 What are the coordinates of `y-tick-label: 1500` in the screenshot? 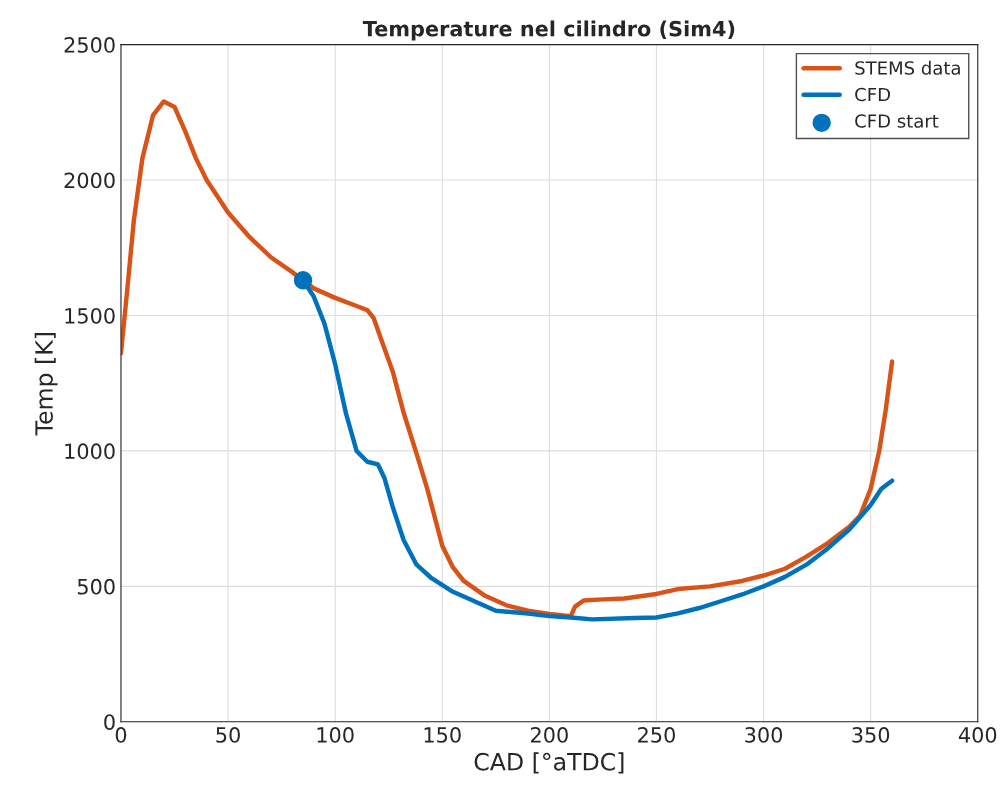 It's located at (90, 315).